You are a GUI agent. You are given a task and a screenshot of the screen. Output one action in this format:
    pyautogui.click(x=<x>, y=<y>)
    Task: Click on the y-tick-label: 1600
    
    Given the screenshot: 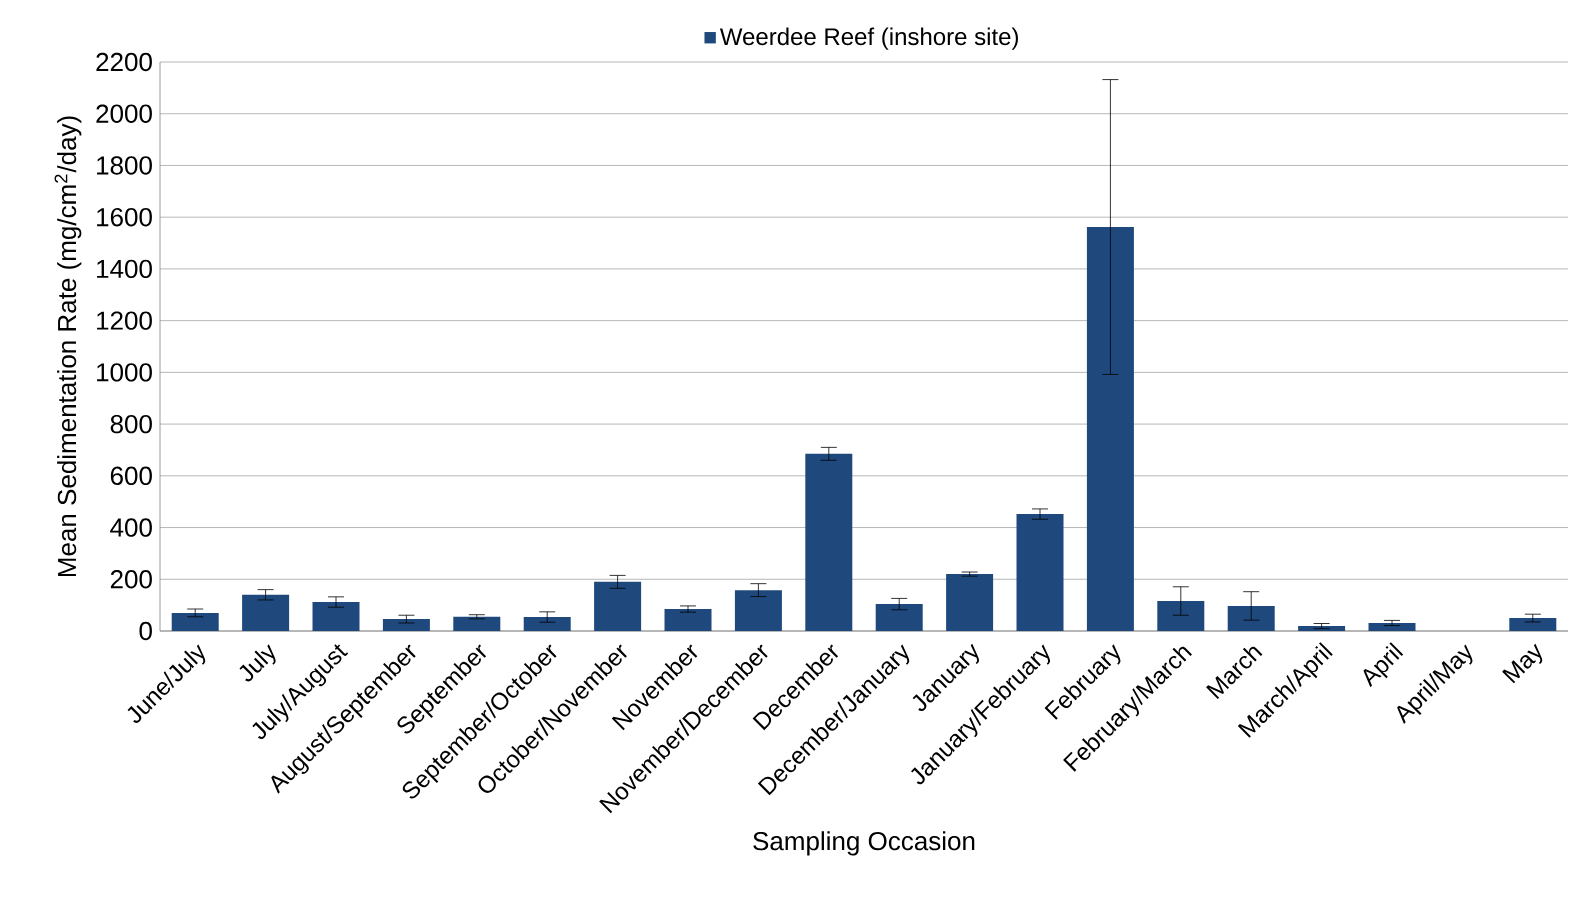 What is the action you would take?
    pyautogui.click(x=124, y=217)
    